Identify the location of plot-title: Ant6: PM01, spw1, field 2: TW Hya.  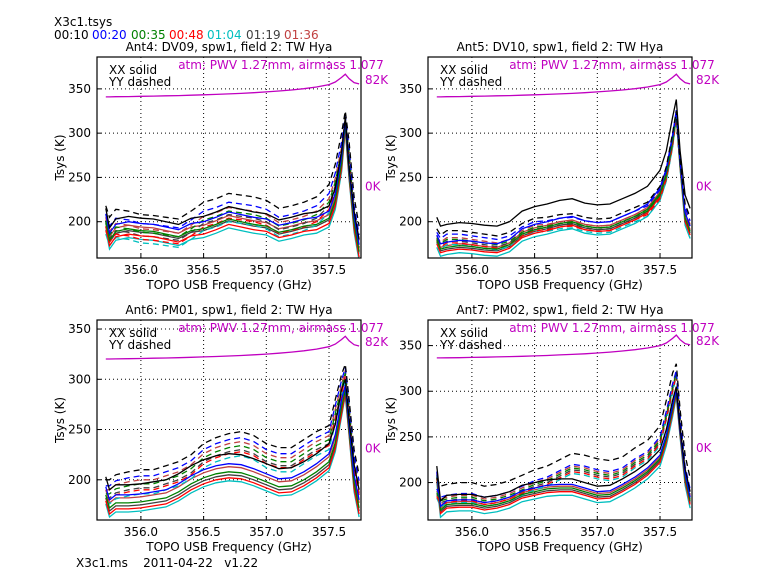
(228, 310).